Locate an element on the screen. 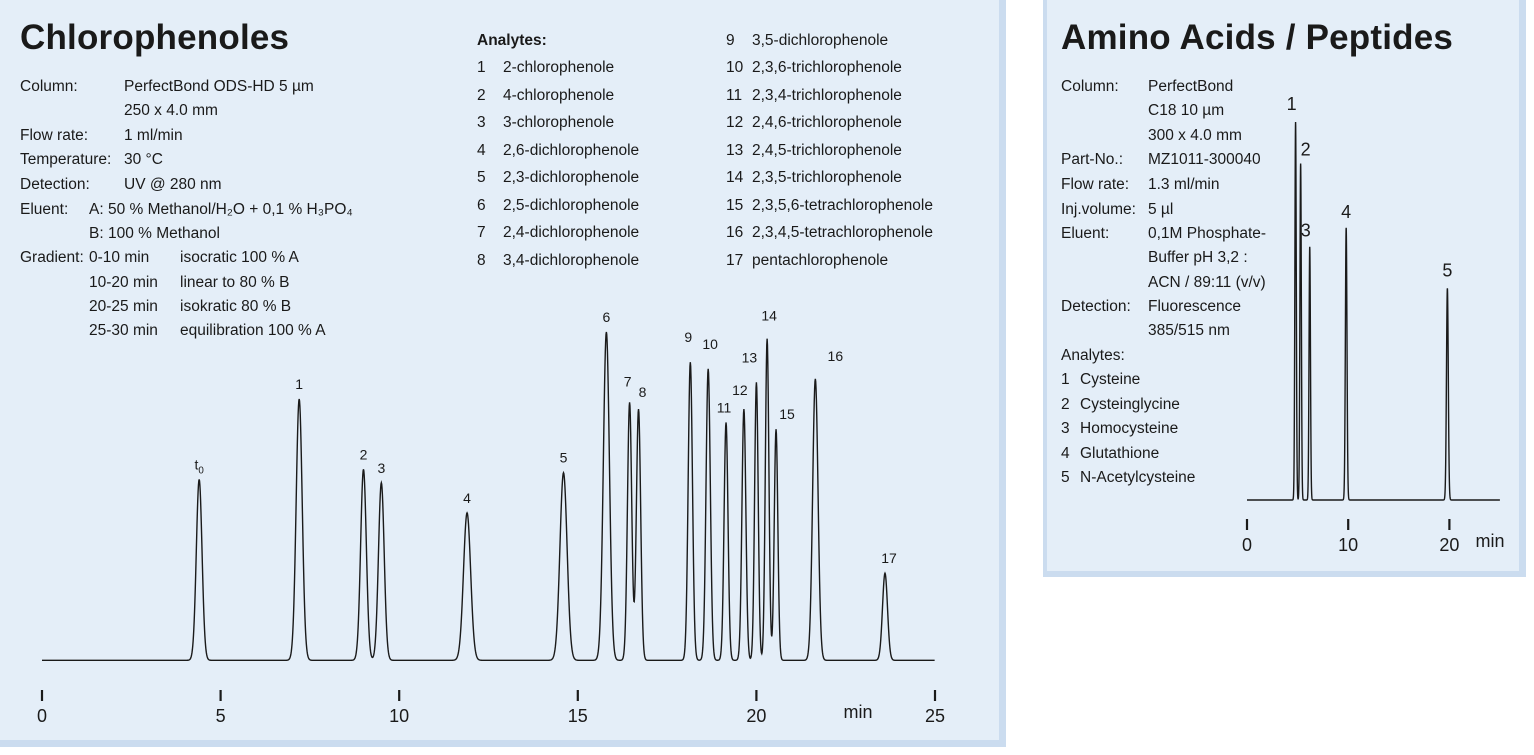  peak-label: 11 is located at coordinates (724, 407).